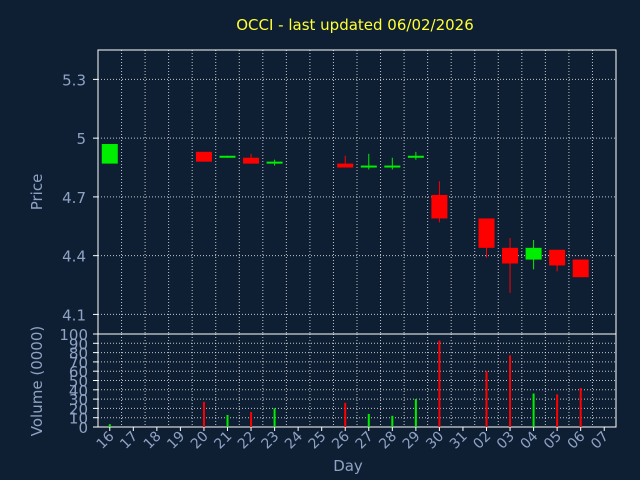 The width and height of the screenshot is (640, 480). I want to click on price-tick-label: 5, so click(81, 139).